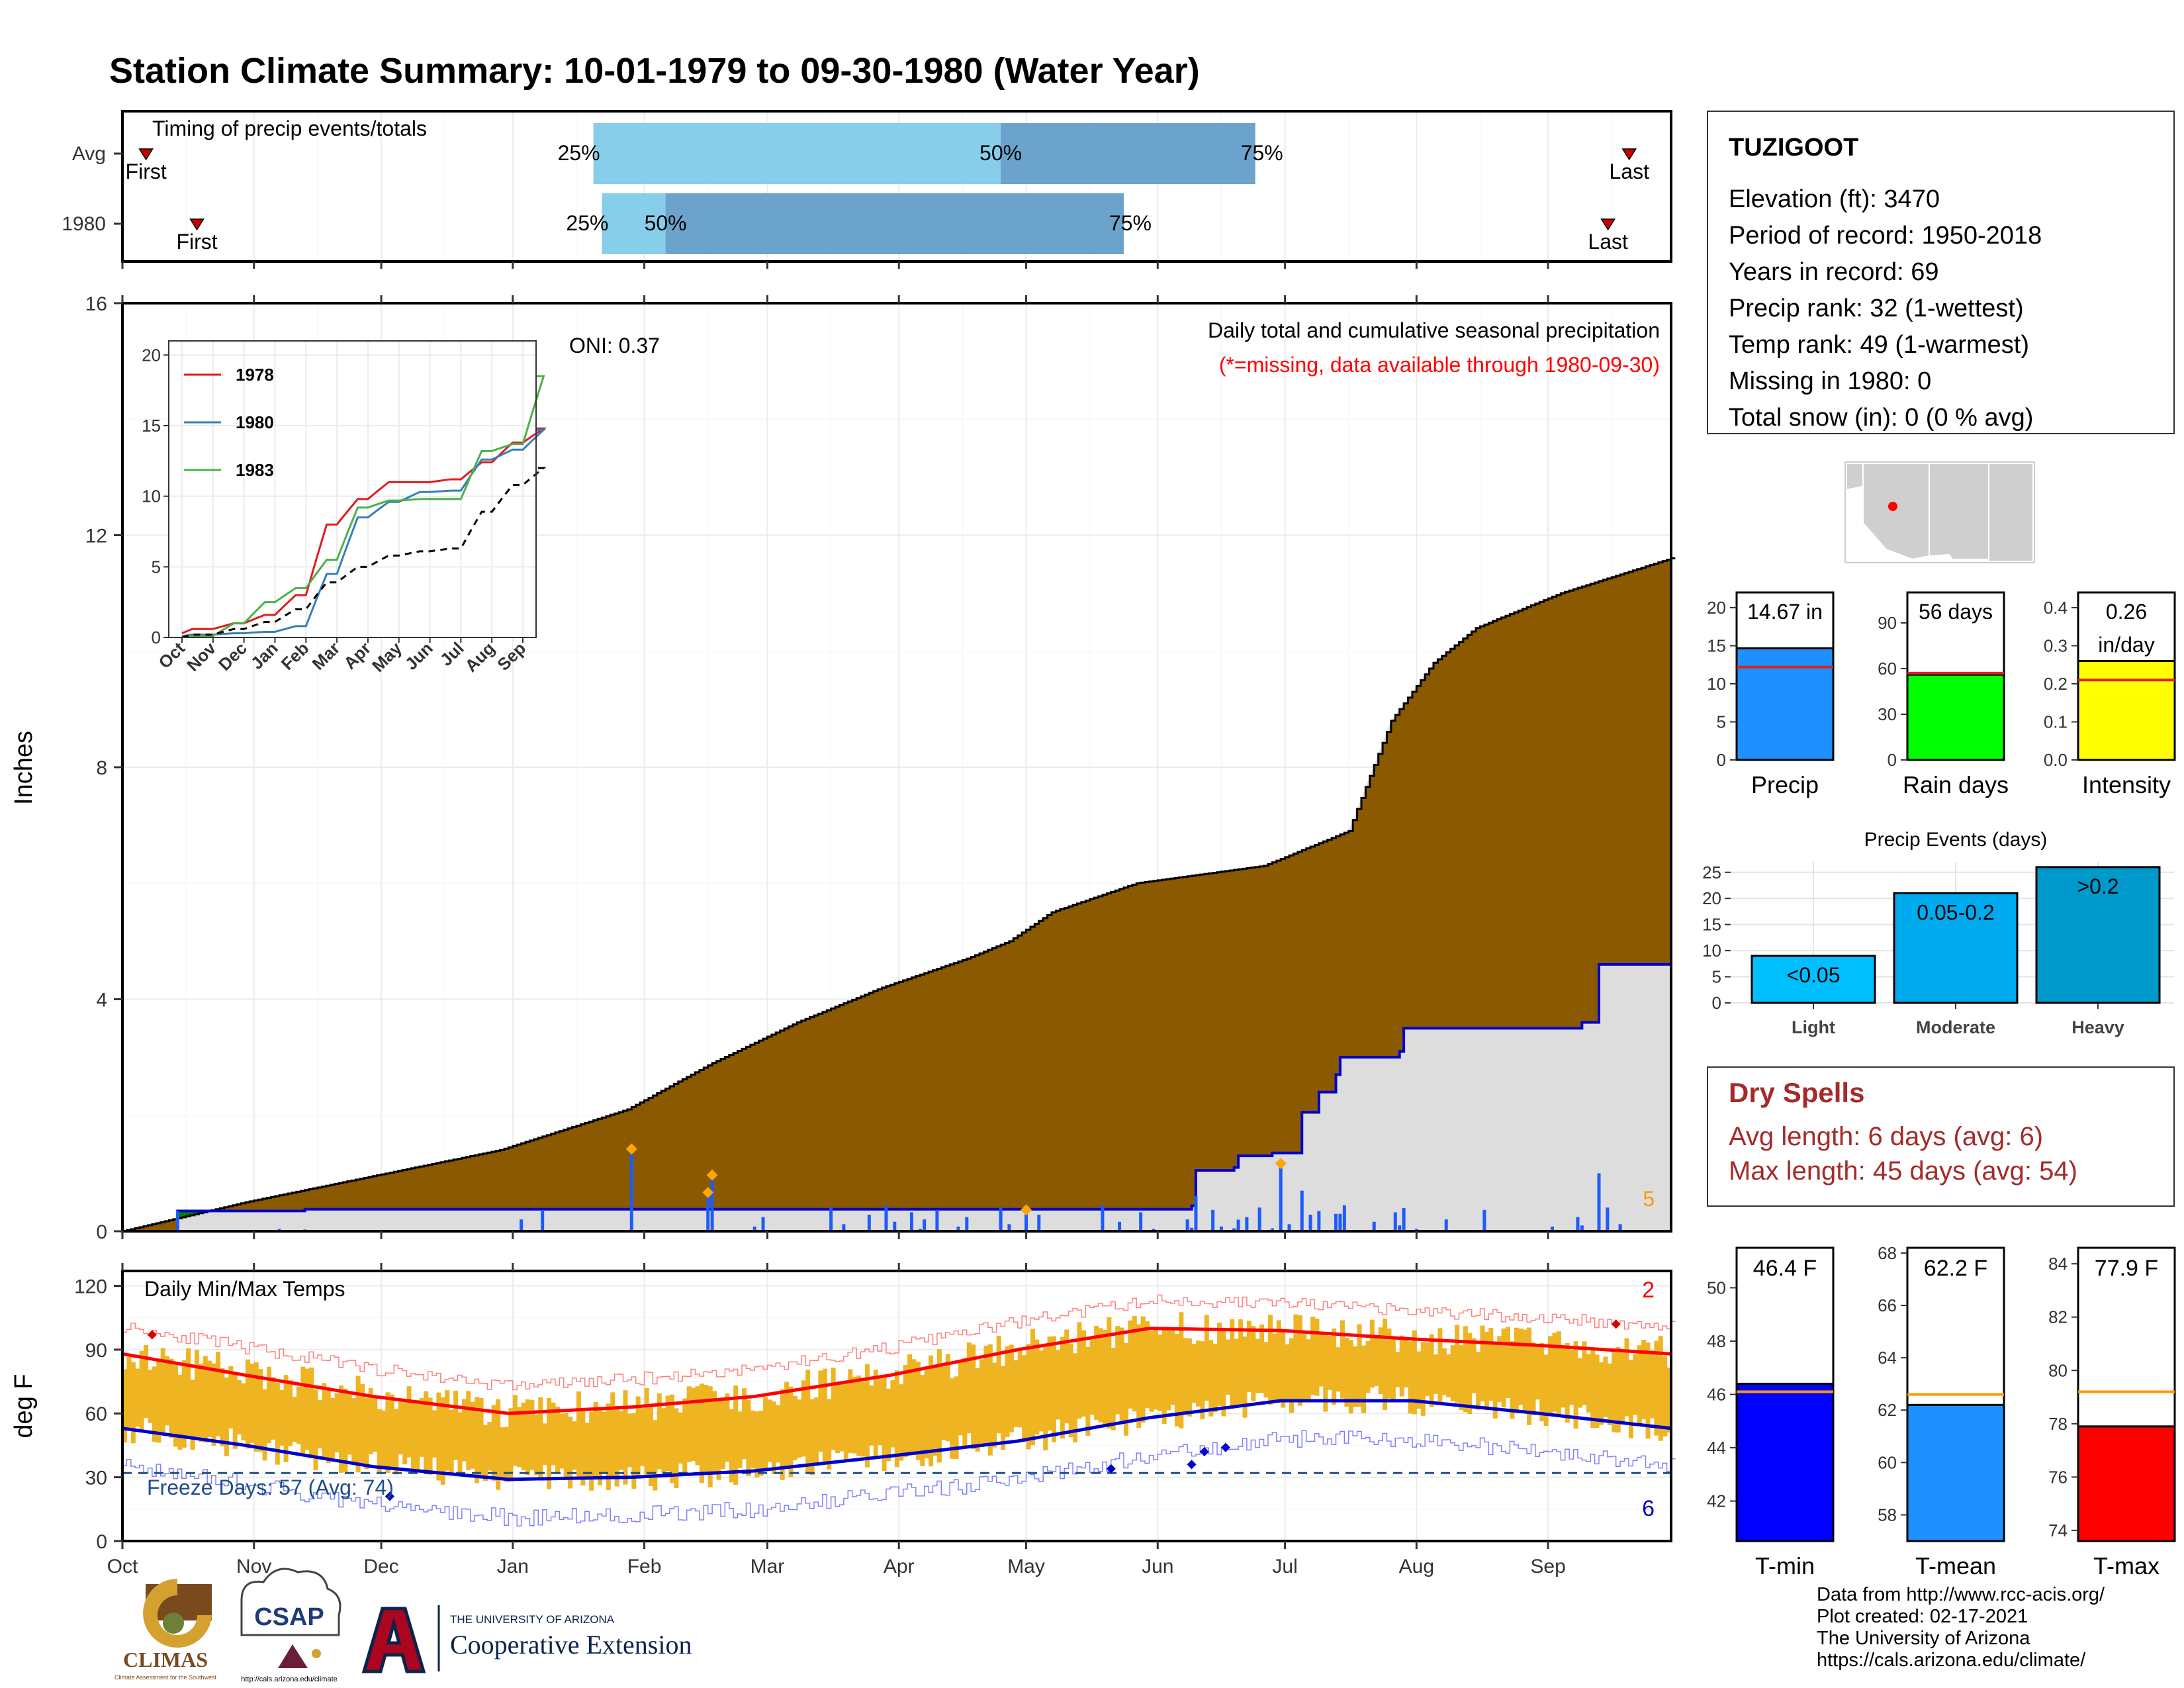 Image resolution: width=2184 pixels, height=1688 pixels. What do you see at coordinates (513, 1566) in the screenshot?
I see `month-tick-label: Jan` at bounding box center [513, 1566].